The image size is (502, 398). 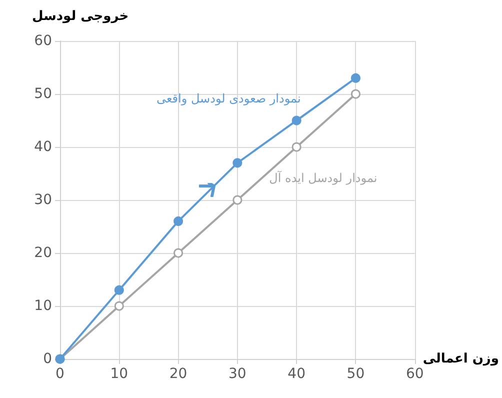 I want to click on x-tick-label: 40, so click(x=297, y=374).